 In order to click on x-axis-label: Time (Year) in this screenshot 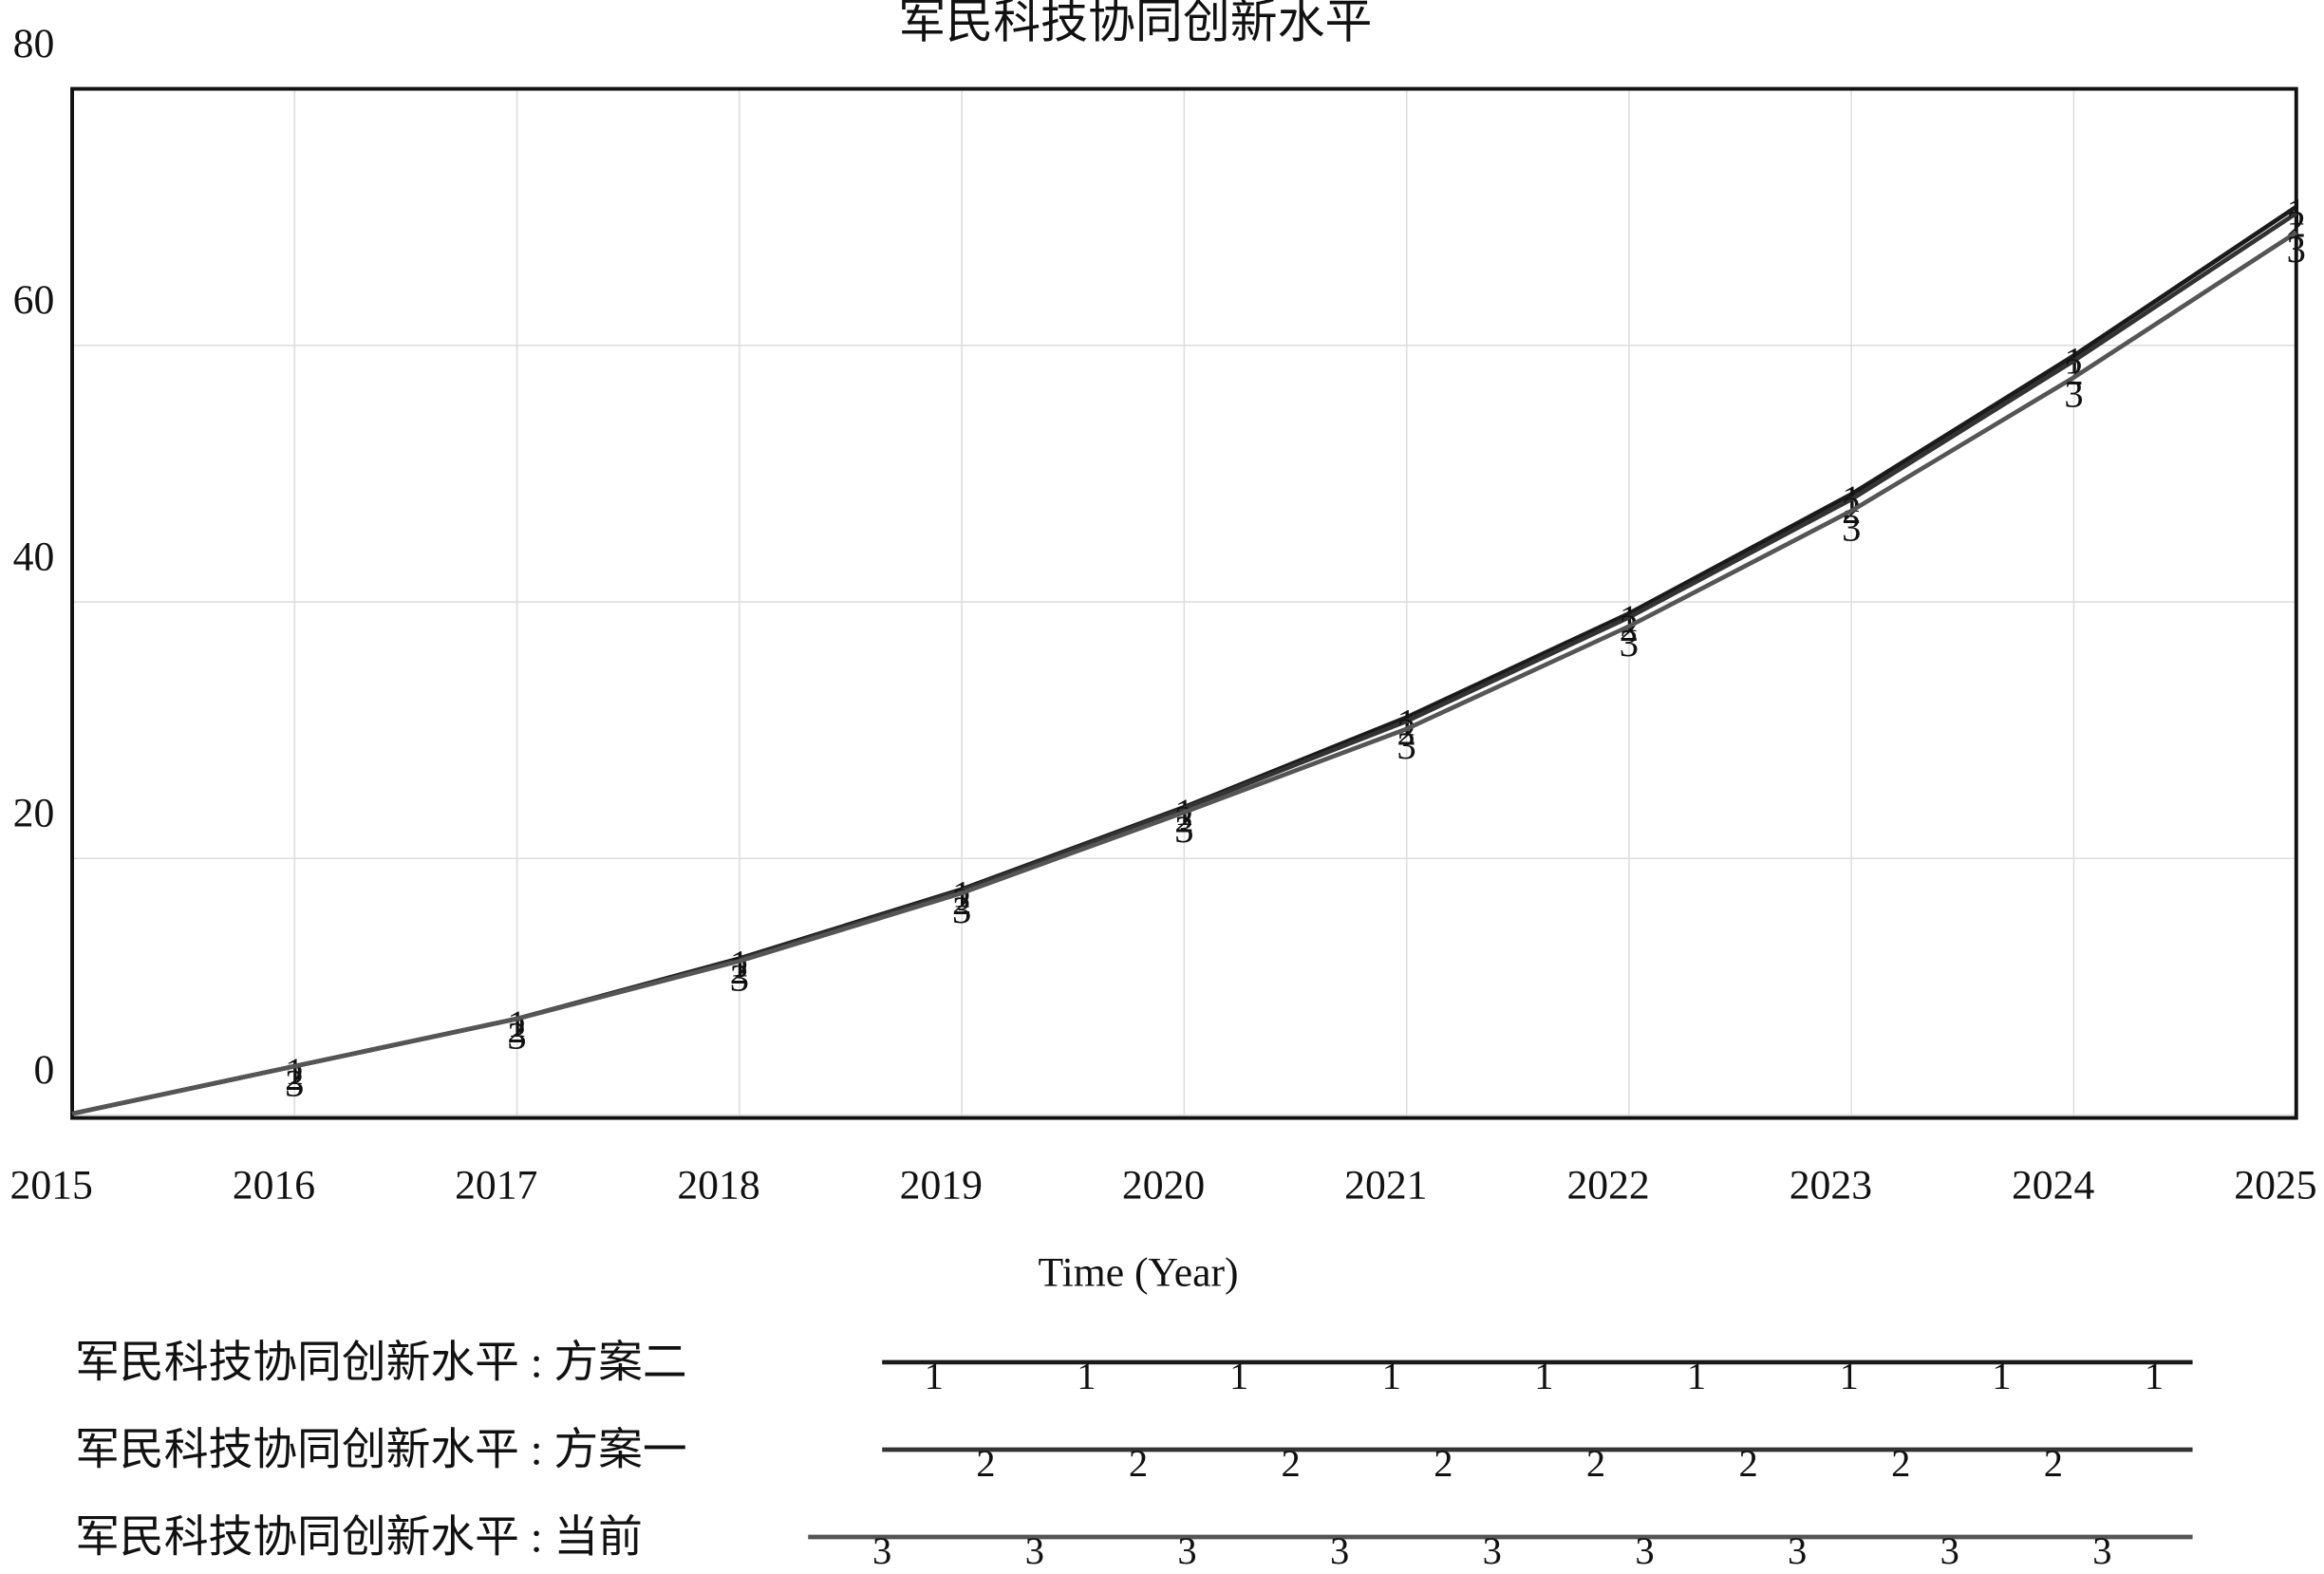, I will do `click(1139, 1273)`.